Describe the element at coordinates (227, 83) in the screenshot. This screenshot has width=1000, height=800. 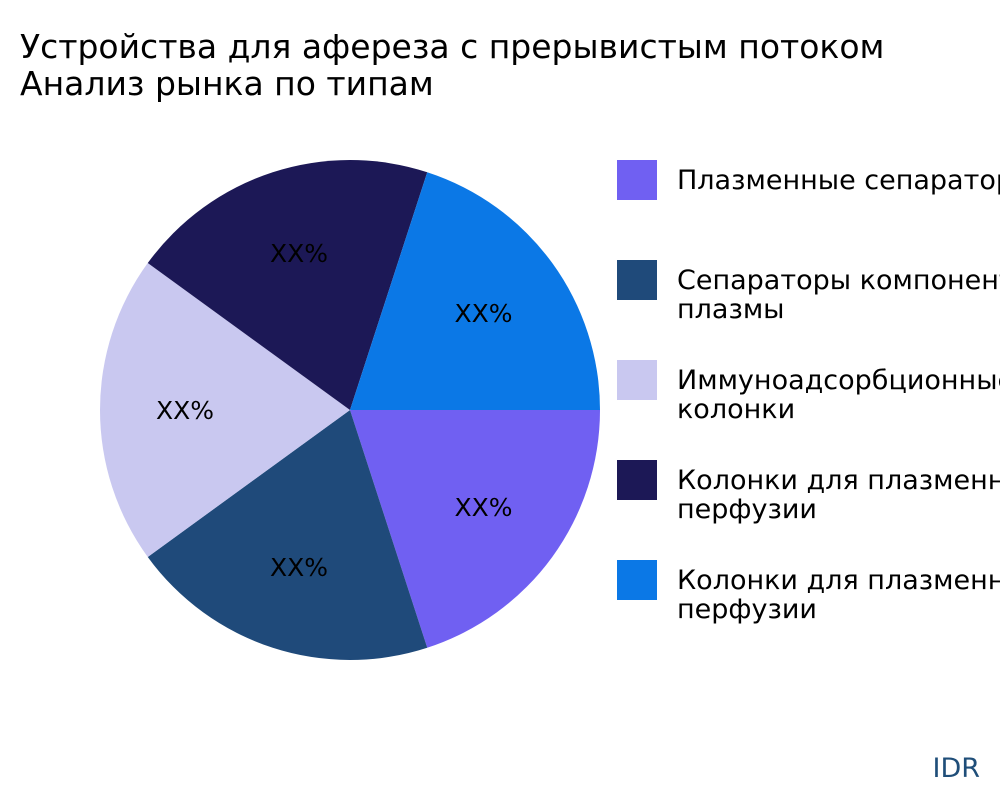
I see `chart-title-line-2: Анализ рынка по типам` at that location.